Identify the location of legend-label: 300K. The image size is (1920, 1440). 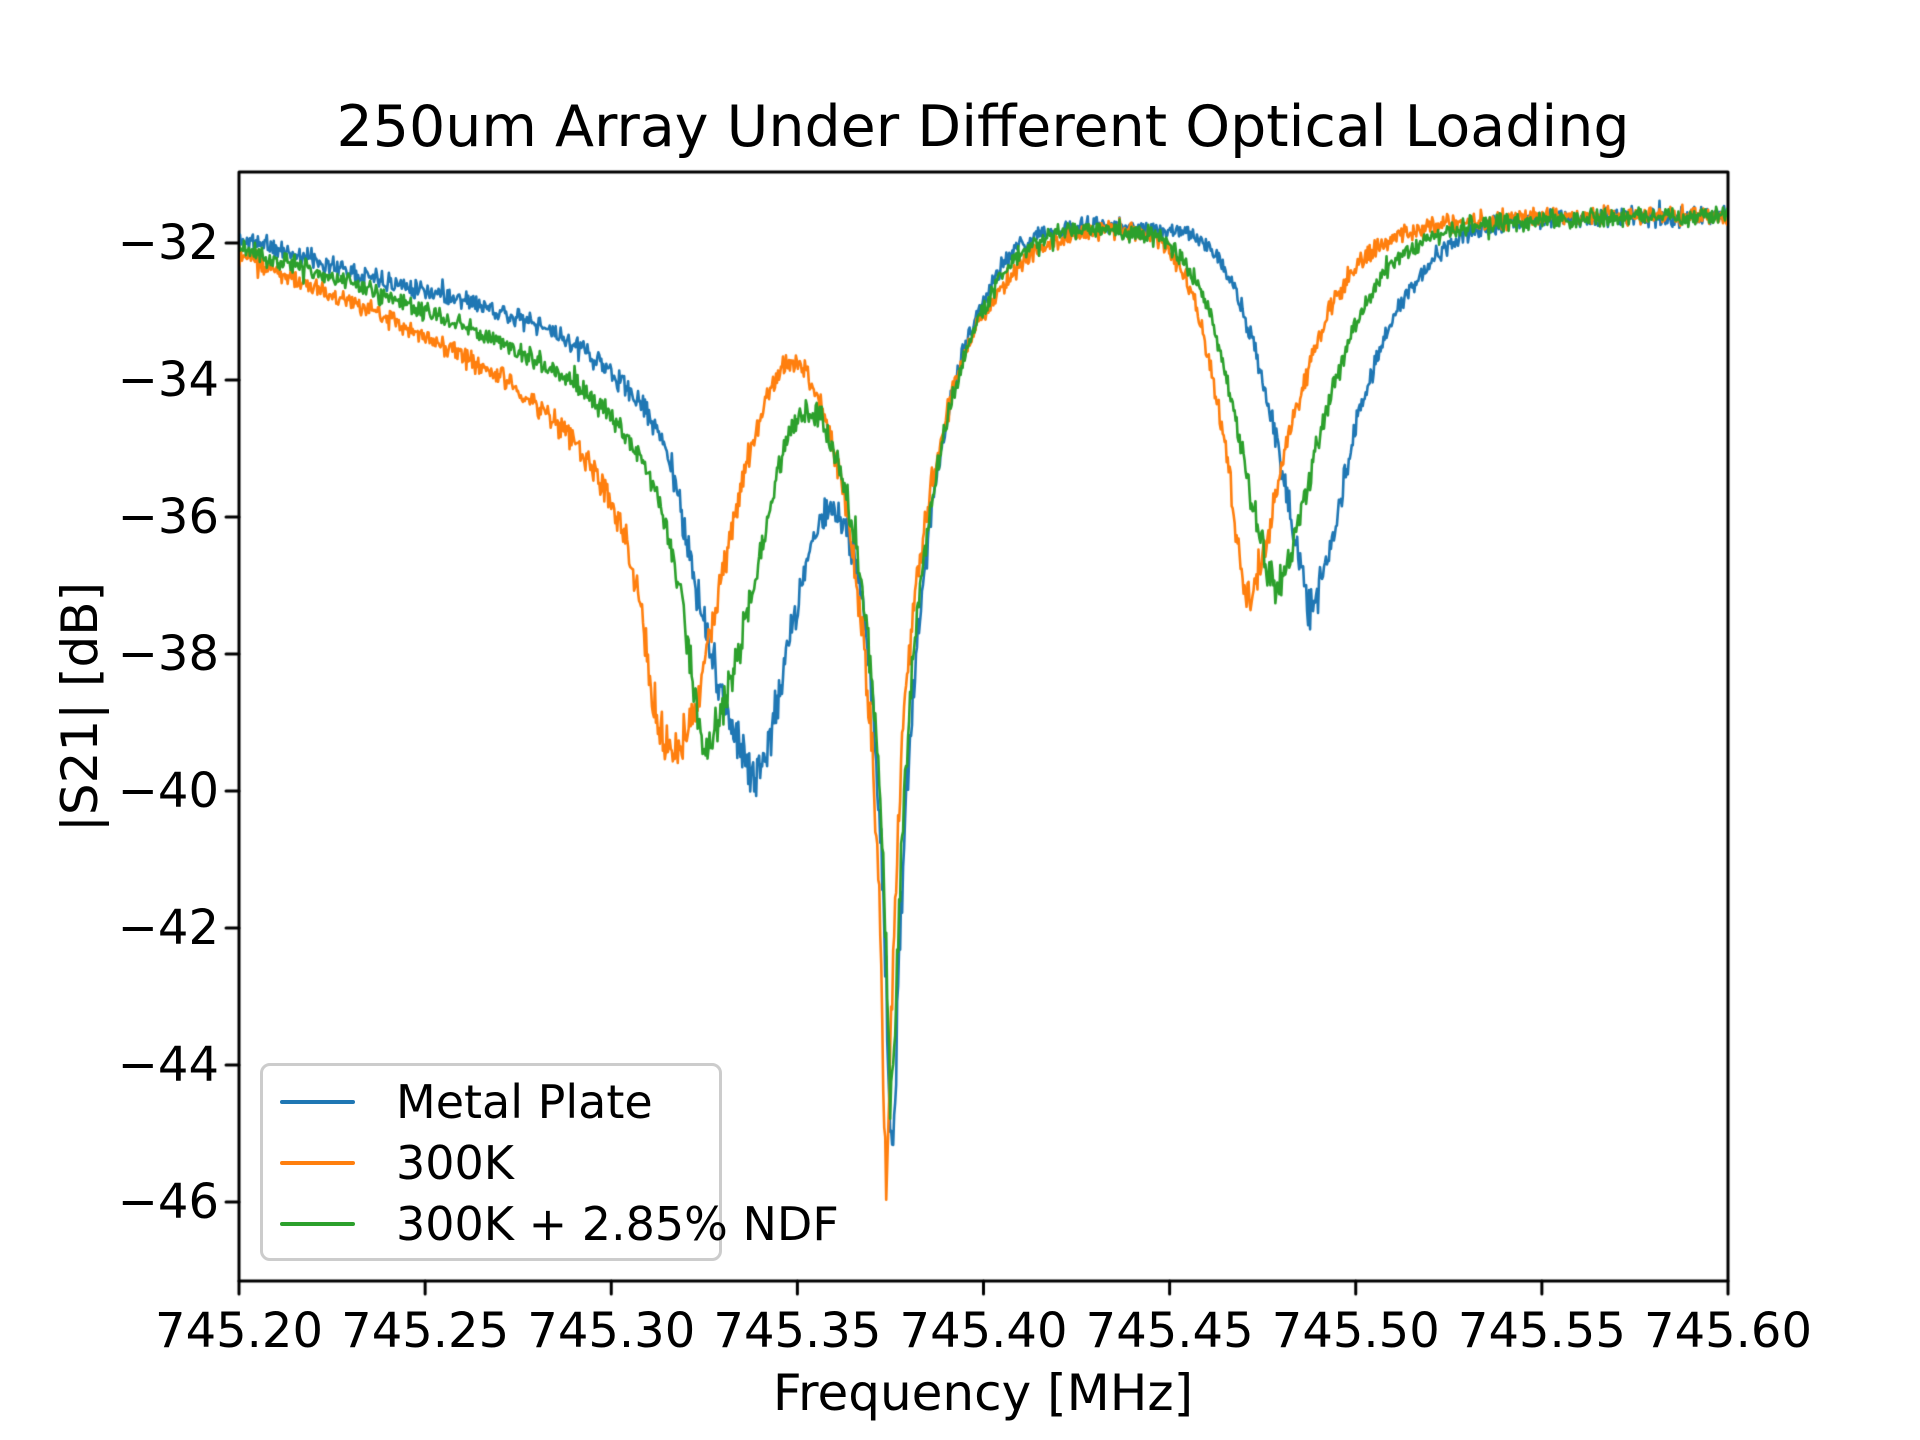
(455, 1163).